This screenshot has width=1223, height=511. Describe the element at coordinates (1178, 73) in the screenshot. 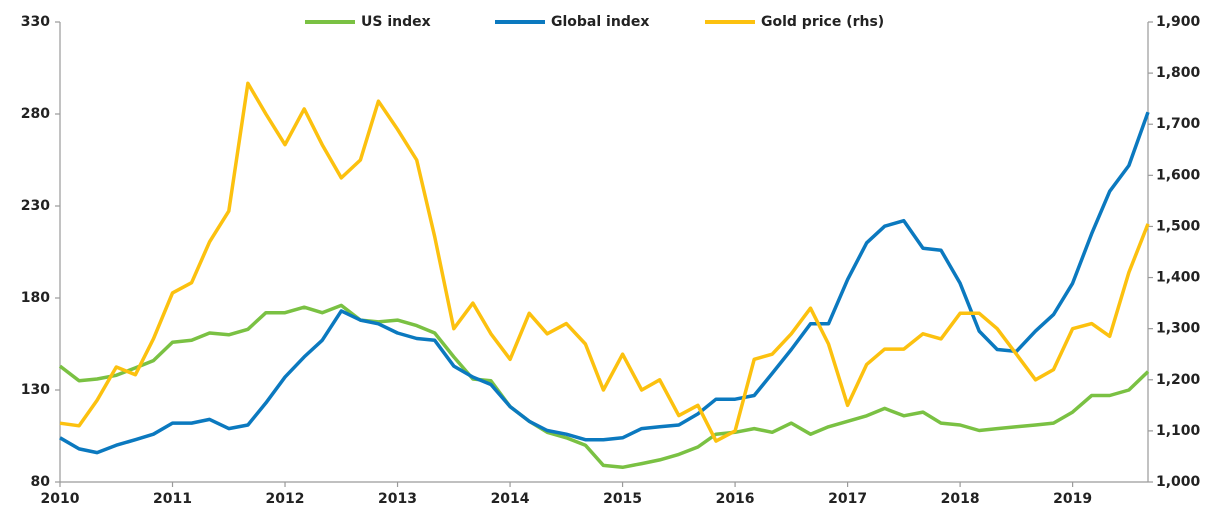

I see `y2-tick-label: 1,800` at that location.